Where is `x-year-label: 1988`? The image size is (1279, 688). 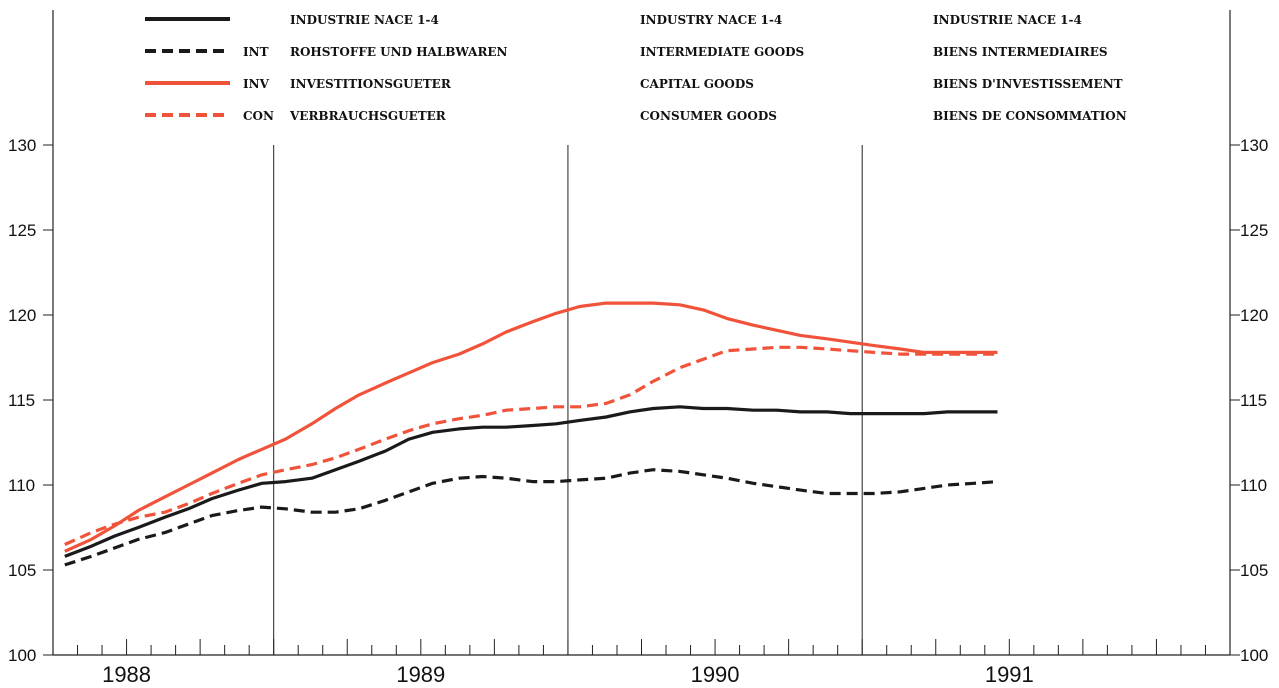
x-year-label: 1988 is located at coordinates (126, 674).